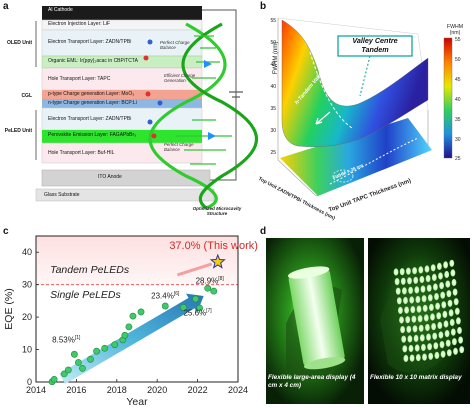 Image resolution: width=474 pixels, height=408 pixels. Describe the element at coordinates (429, 310) in the screenshot. I see `matrix-pixel-grid` at that location.